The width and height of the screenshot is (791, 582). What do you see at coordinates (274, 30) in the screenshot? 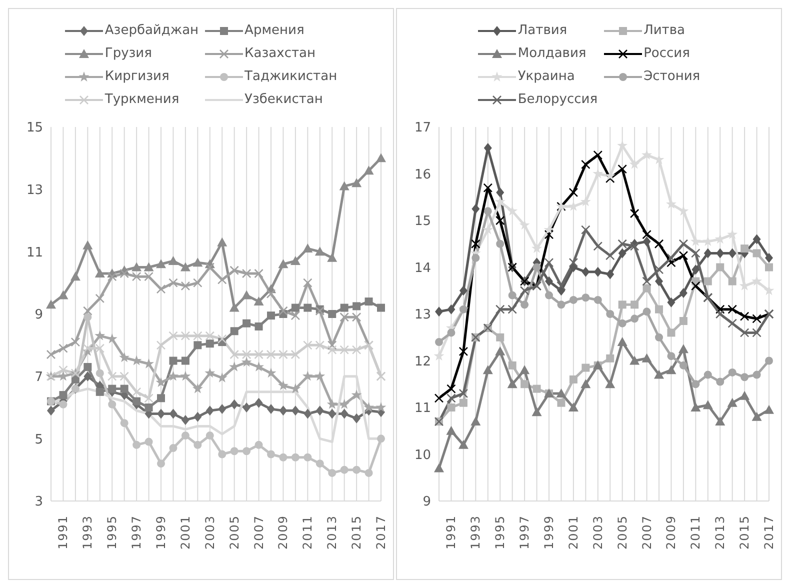
I see `legend-label: Армения` at bounding box center [274, 30].